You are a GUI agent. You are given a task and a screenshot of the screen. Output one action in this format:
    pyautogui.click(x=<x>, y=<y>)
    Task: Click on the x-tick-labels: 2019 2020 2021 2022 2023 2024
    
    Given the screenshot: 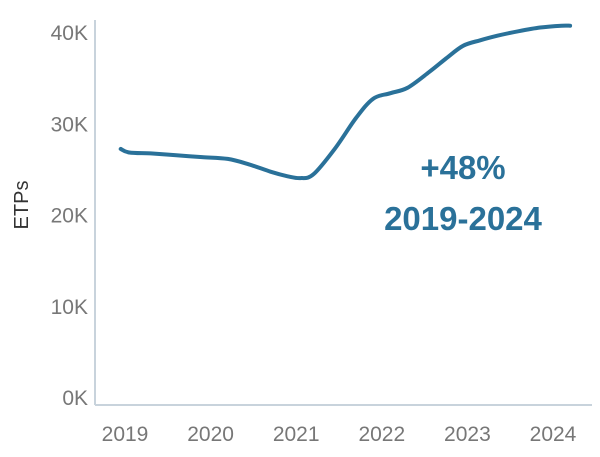 What is the action you would take?
    pyautogui.click(x=339, y=434)
    